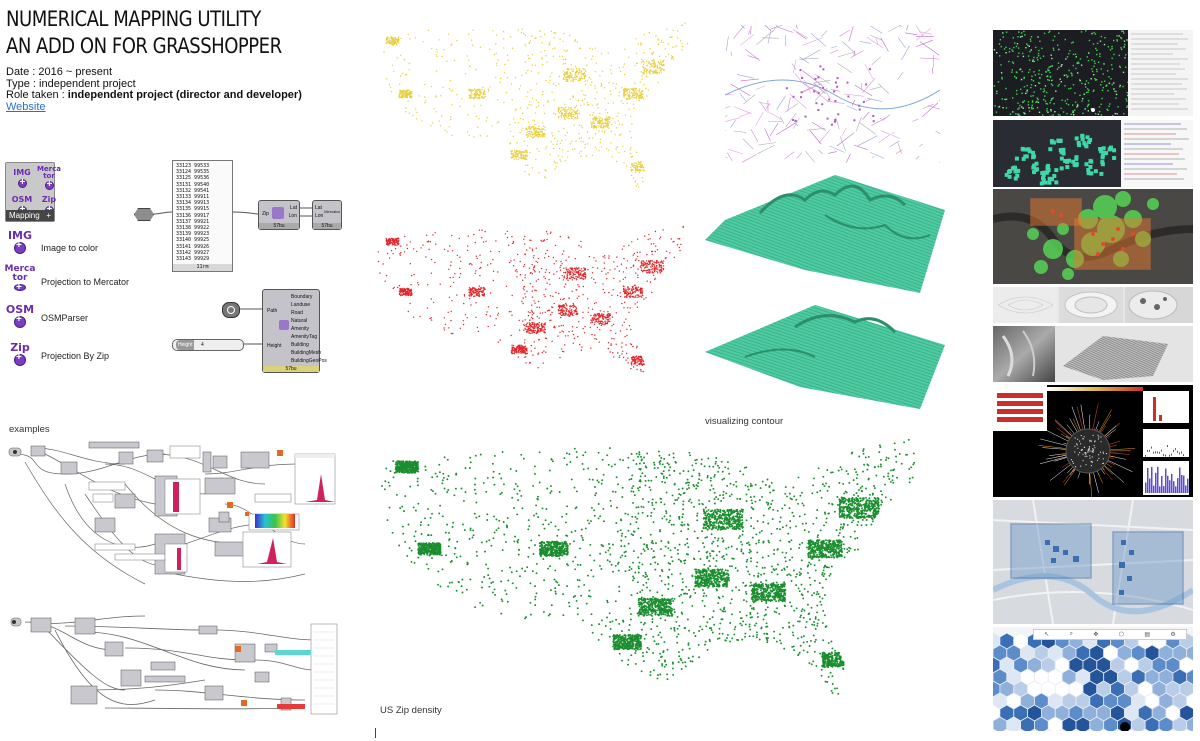  What do you see at coordinates (1093, 153) in the screenshot?
I see `thumb-teal-blobs` at bounding box center [1093, 153].